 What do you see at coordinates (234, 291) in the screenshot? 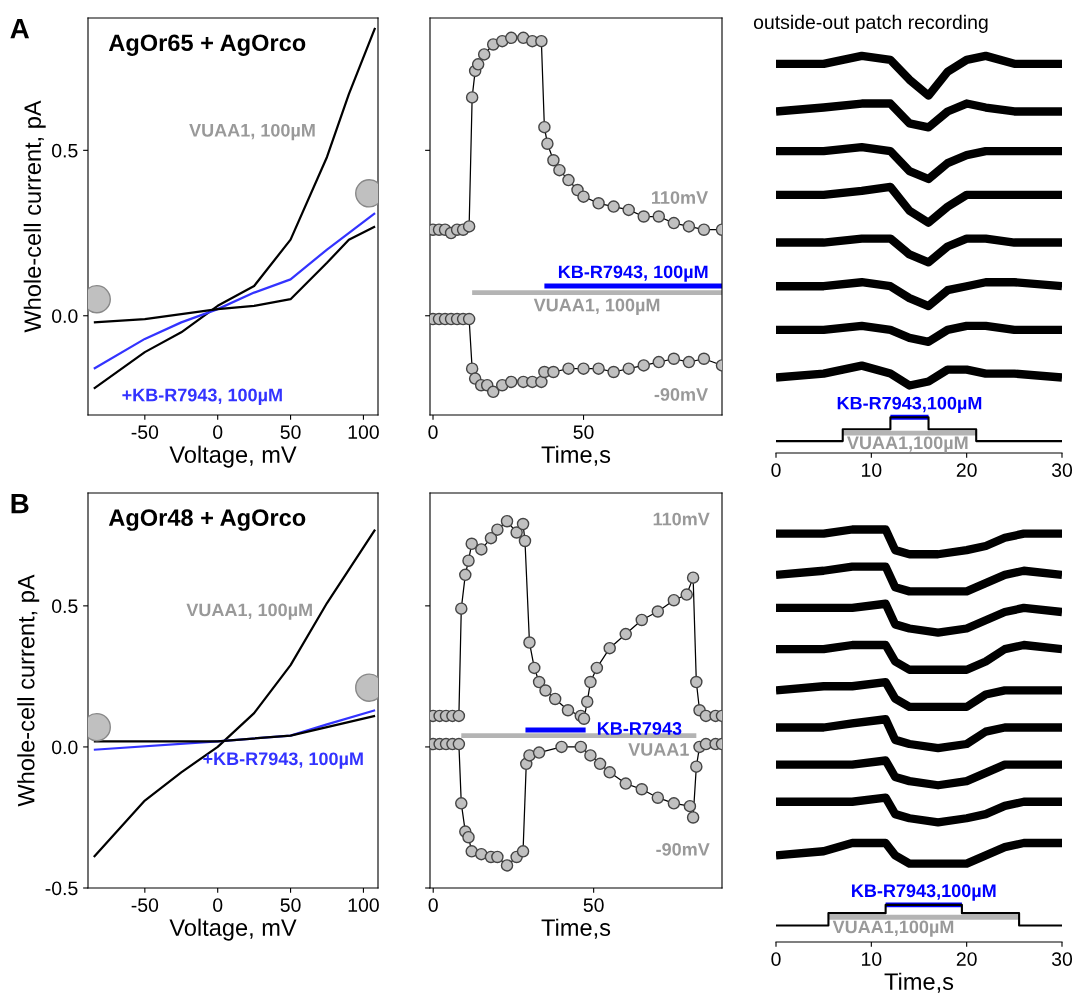
I see `line-series` at bounding box center [234, 291].